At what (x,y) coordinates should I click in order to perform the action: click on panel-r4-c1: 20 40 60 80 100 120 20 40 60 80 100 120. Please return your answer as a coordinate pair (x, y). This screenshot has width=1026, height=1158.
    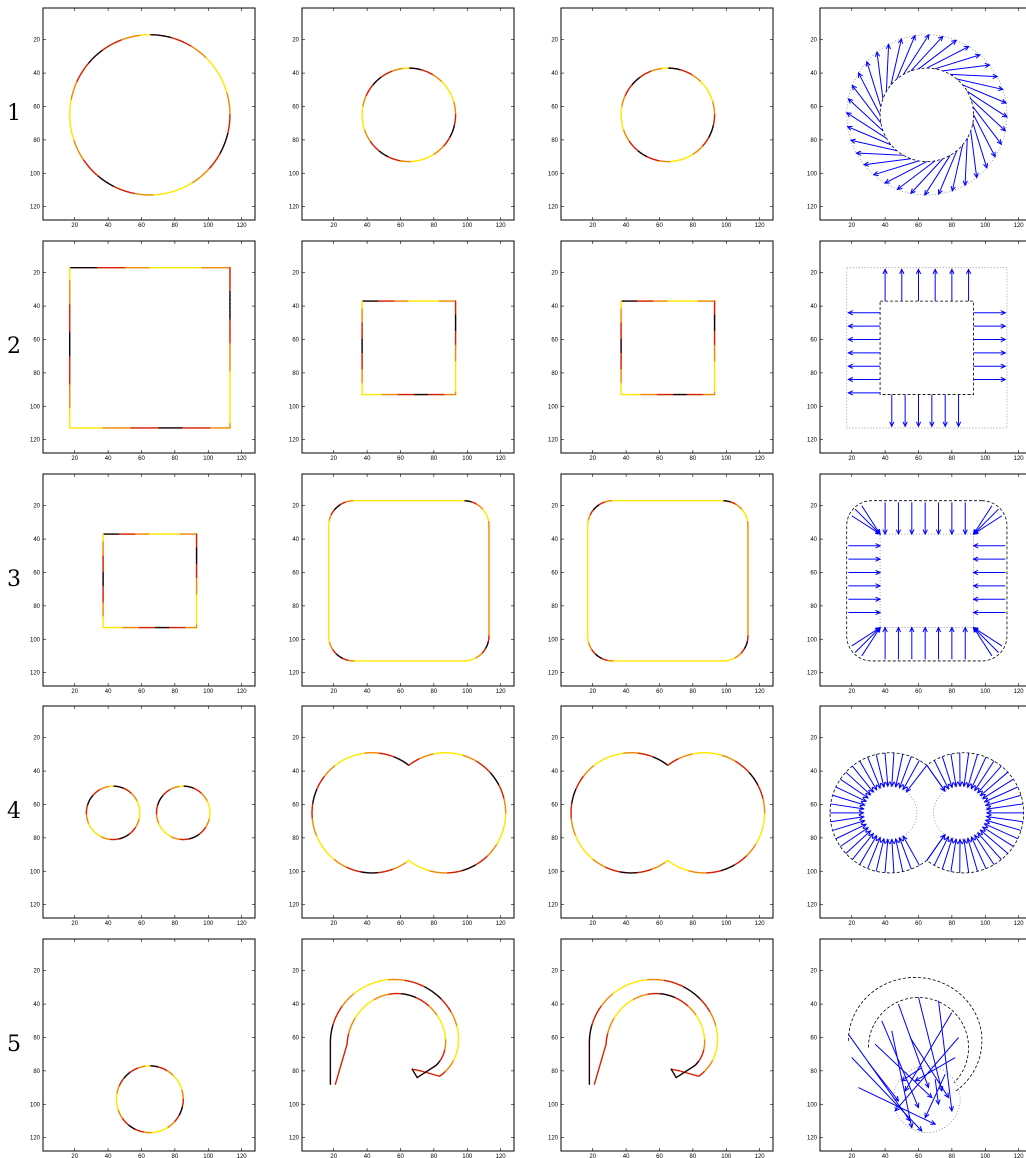
    Looking at the image, I should click on (143, 816).